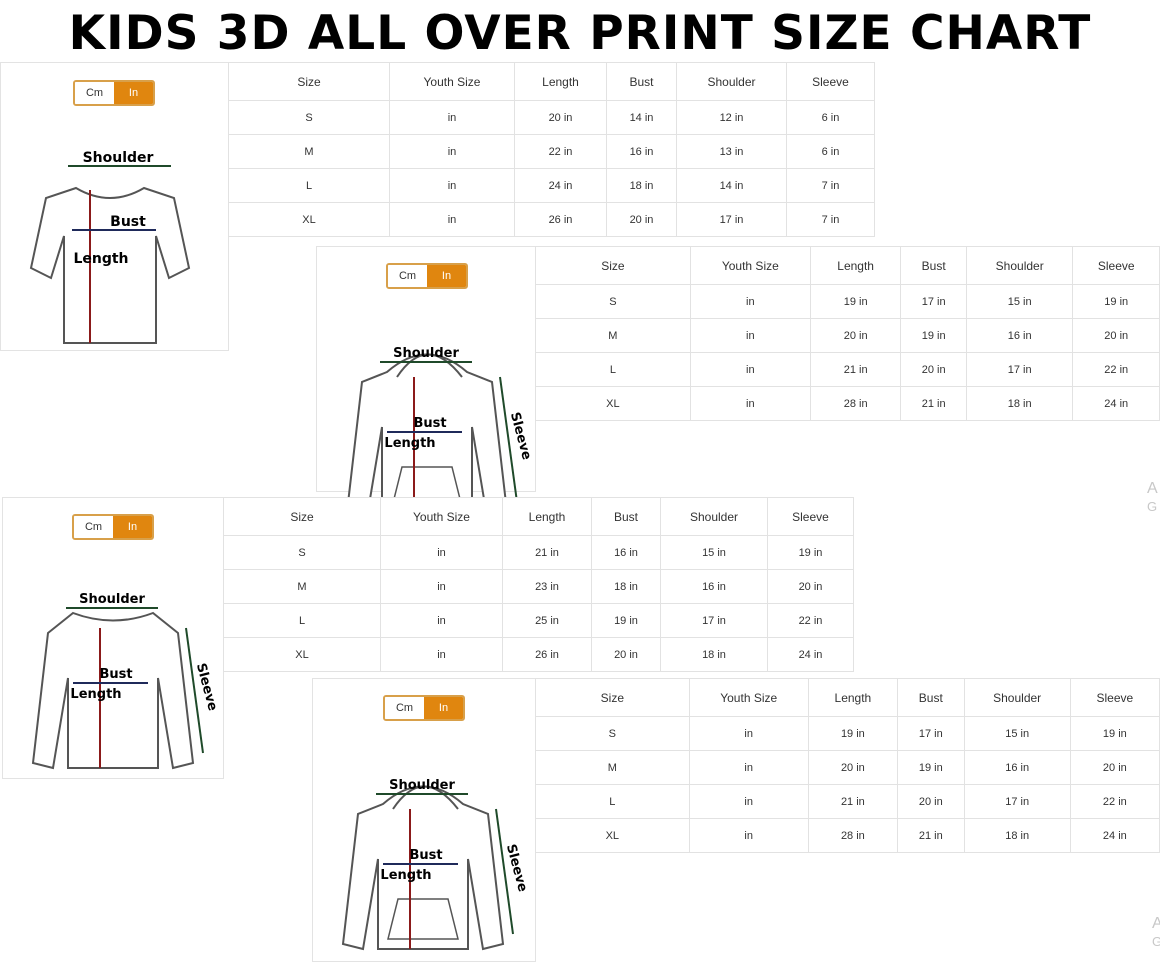 This screenshot has height=969, width=1160. What do you see at coordinates (847, 403) in the screenshot?
I see `table-row: XL in 28 in 21 in 18 in 24 in` at bounding box center [847, 403].